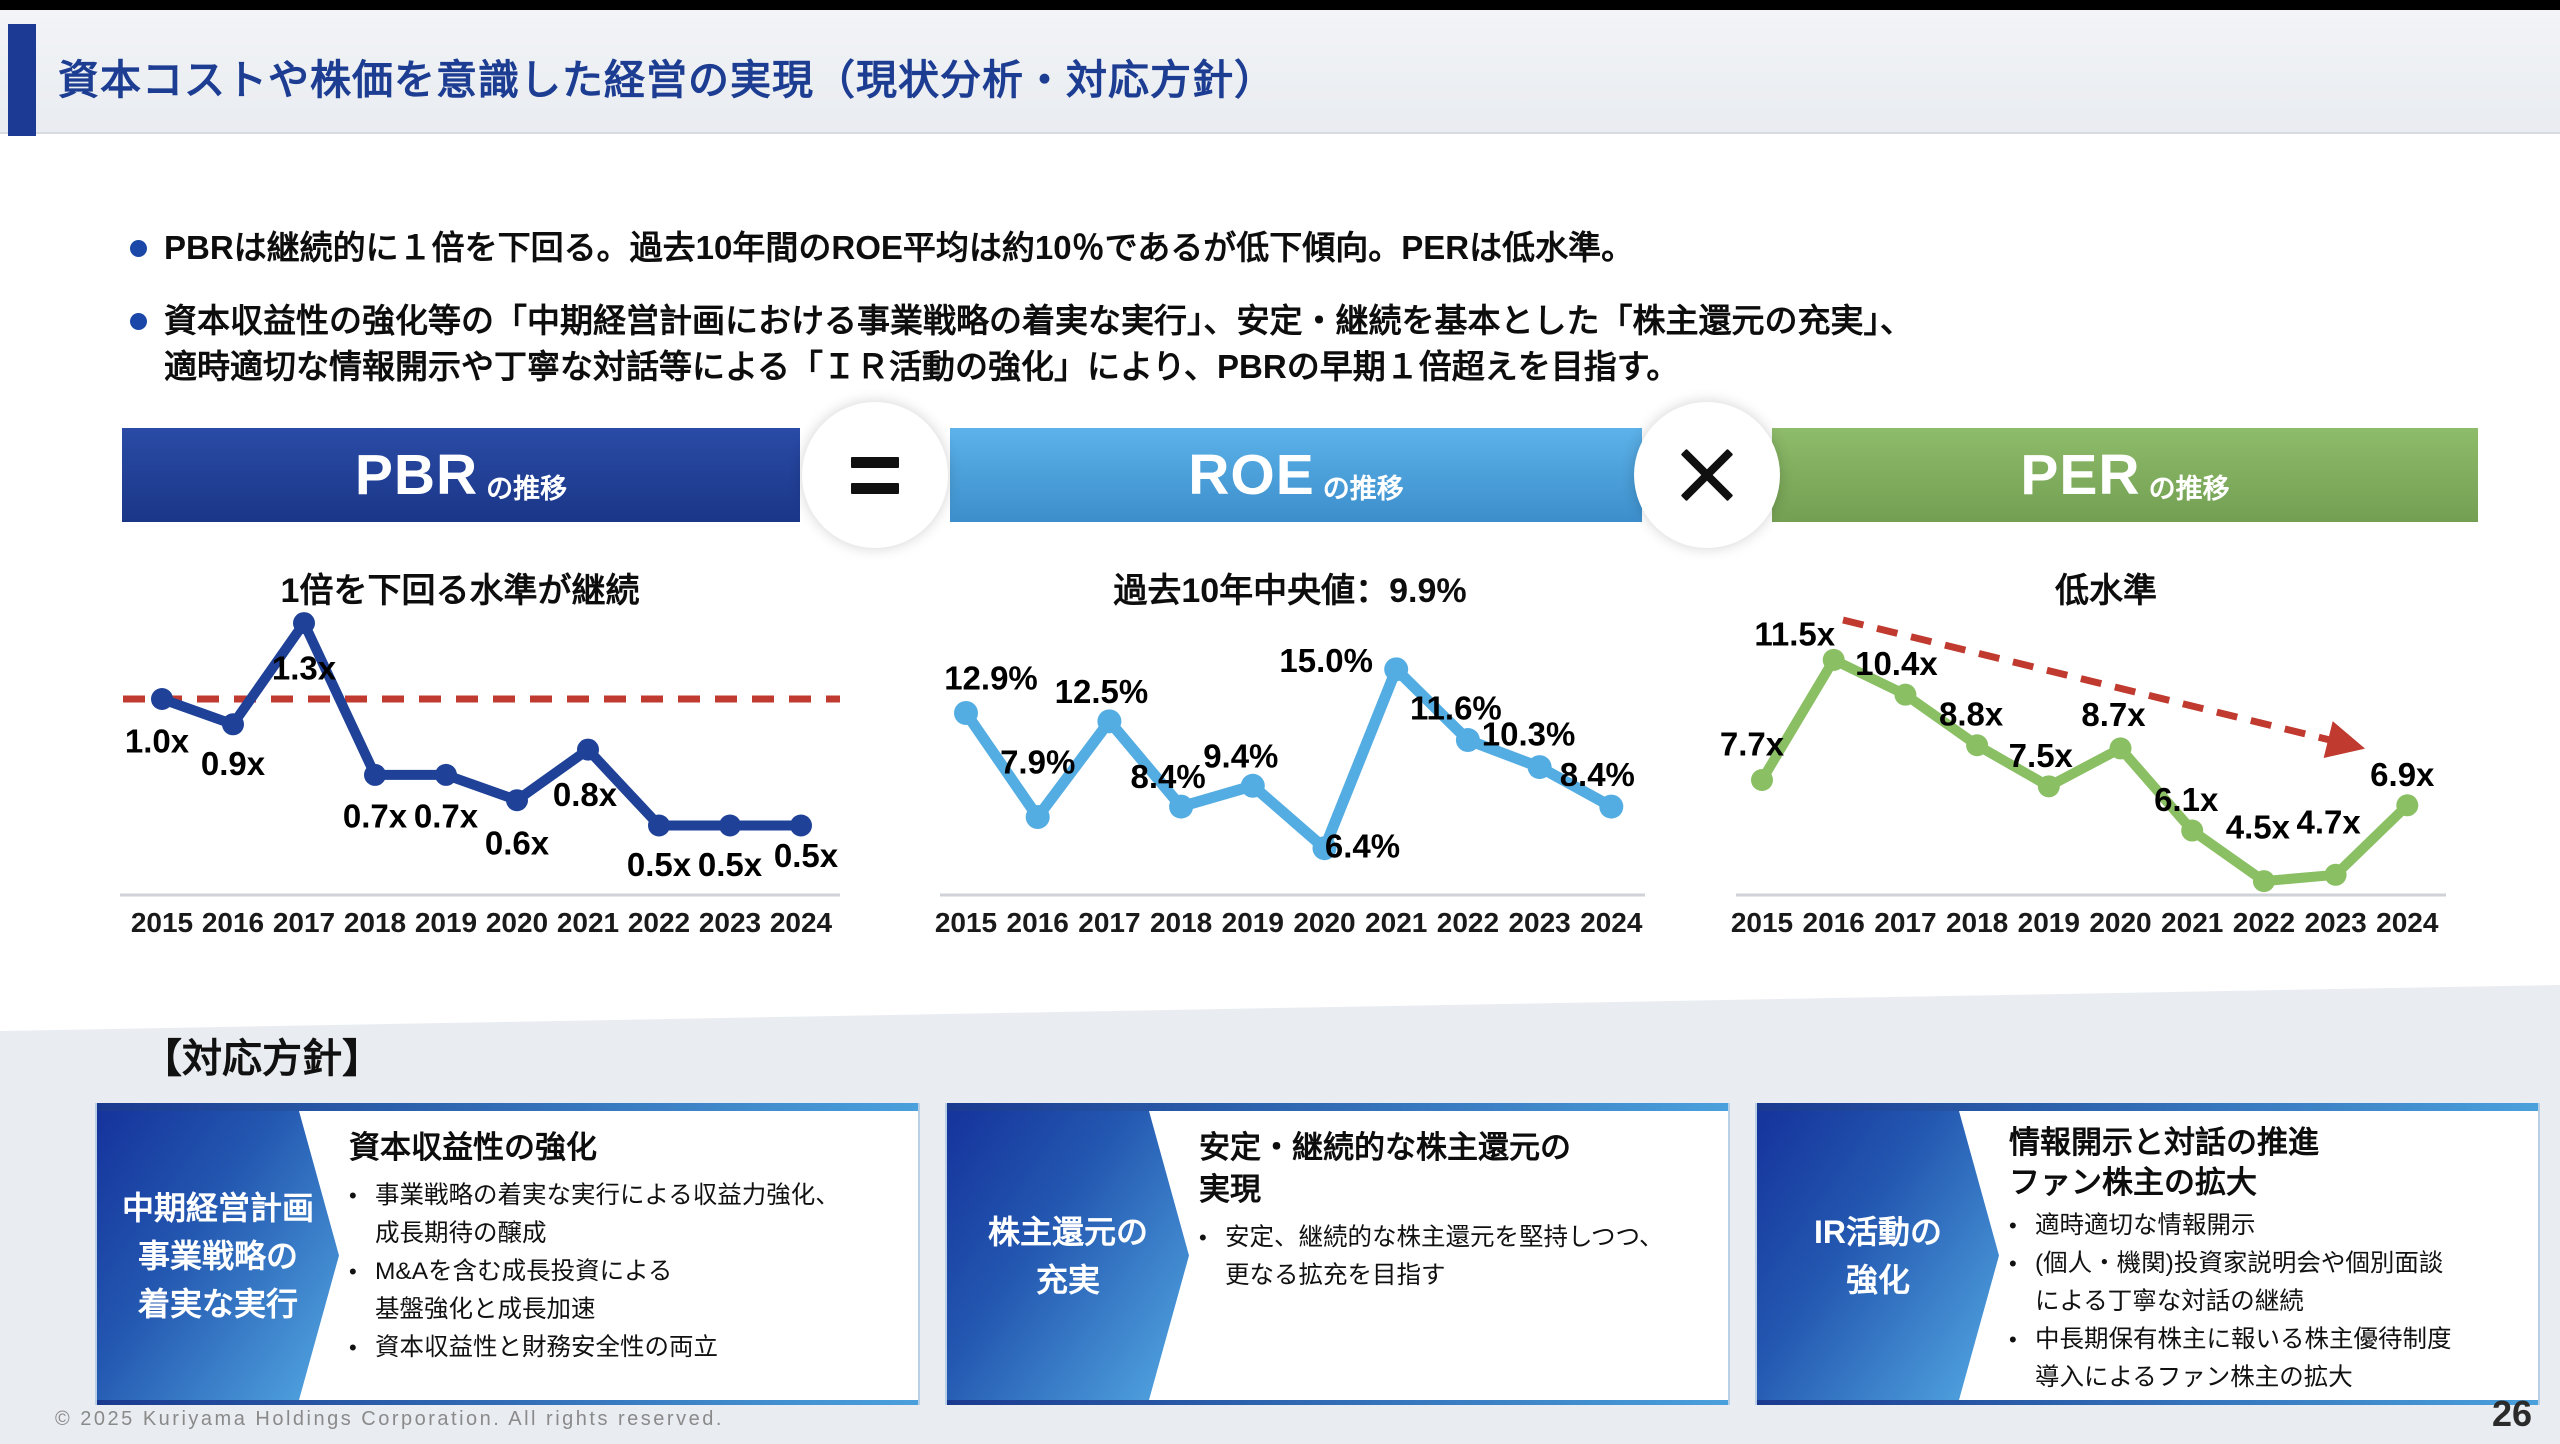 The image size is (2560, 1444). I want to click on per-suffix: の推移, so click(2189, 488).